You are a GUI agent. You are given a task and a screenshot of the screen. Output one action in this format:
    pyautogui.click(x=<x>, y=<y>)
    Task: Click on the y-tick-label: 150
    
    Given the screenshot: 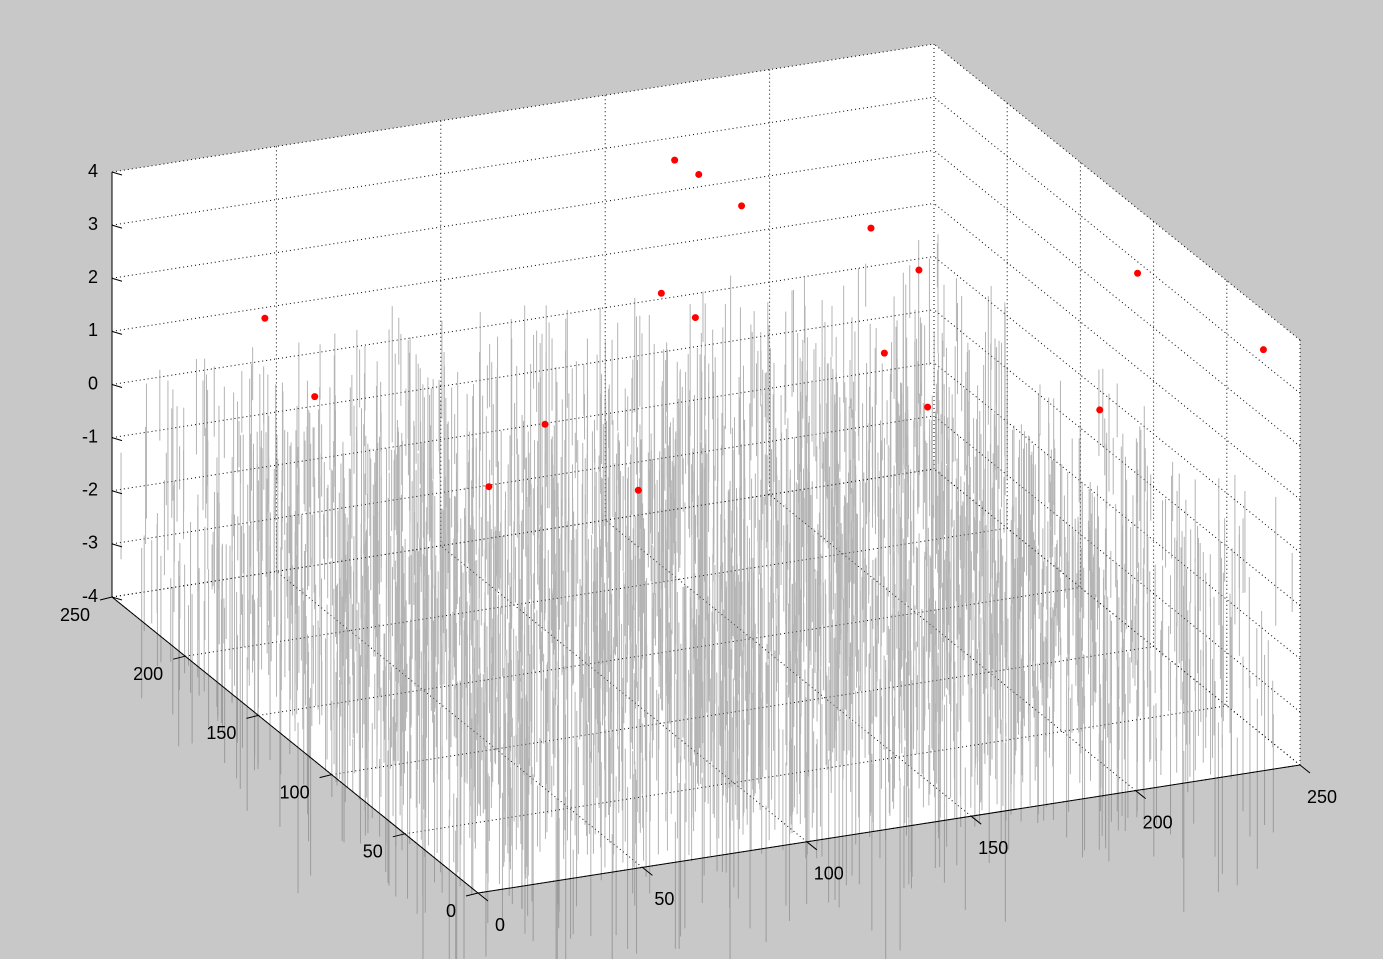 What is the action you would take?
    pyautogui.click(x=221, y=733)
    